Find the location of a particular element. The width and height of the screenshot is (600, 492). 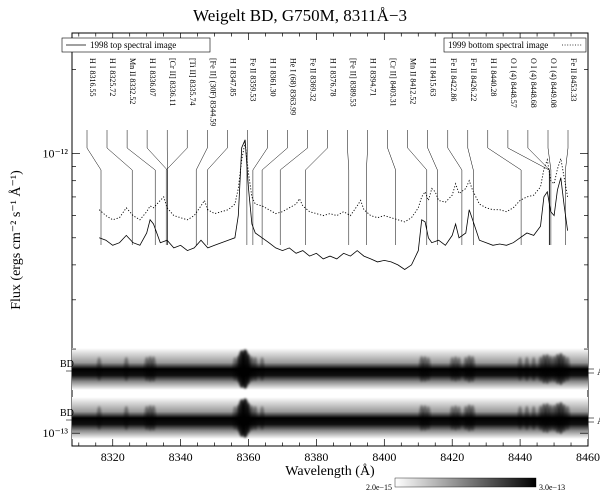

line-id: Fe II 8369.32 is located at coordinates (298, 151).